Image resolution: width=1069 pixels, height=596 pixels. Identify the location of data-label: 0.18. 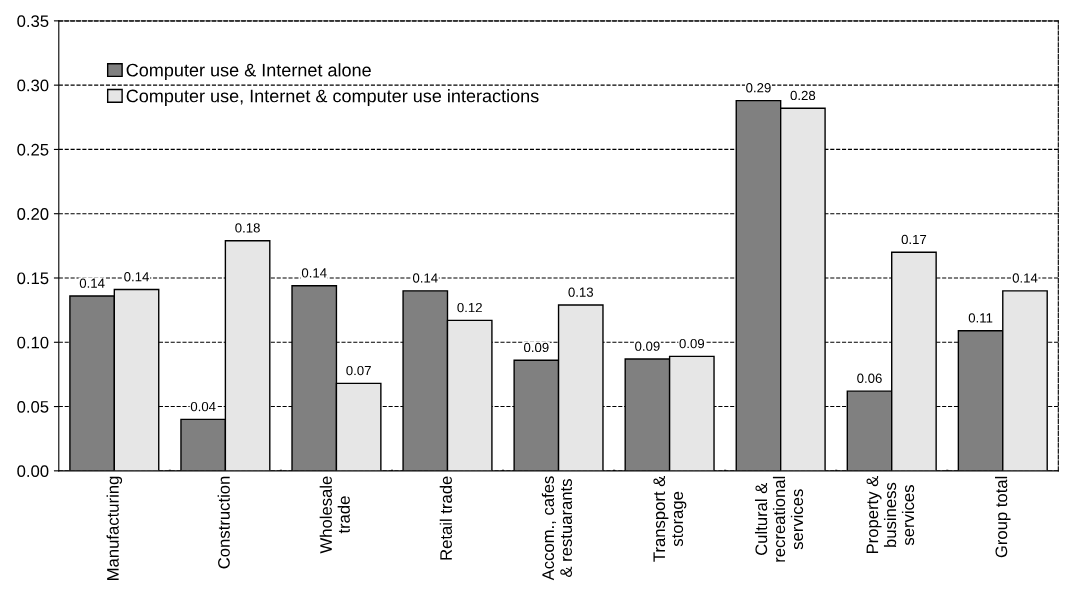
(247, 228).